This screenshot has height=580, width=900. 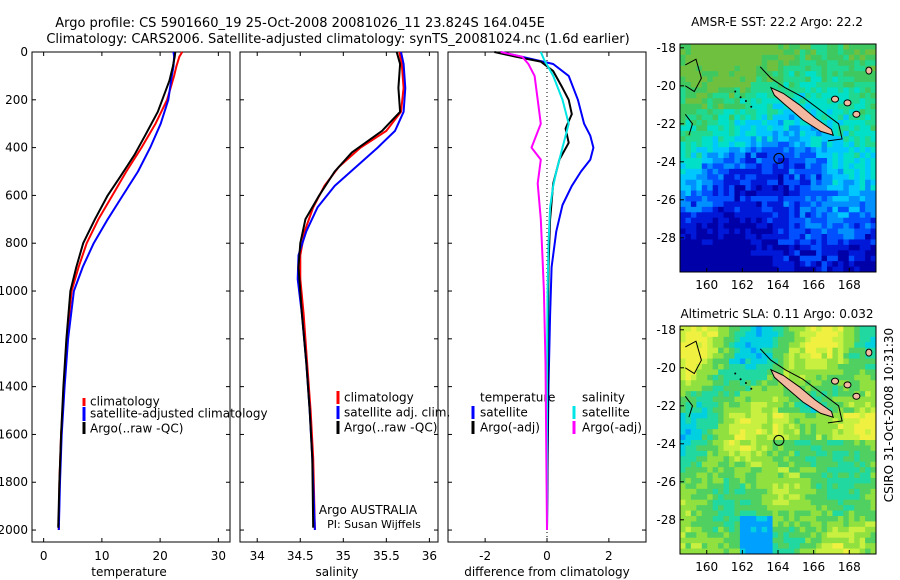 I want to click on sla-map-lat-tick-label: -28, so click(x=666, y=520).